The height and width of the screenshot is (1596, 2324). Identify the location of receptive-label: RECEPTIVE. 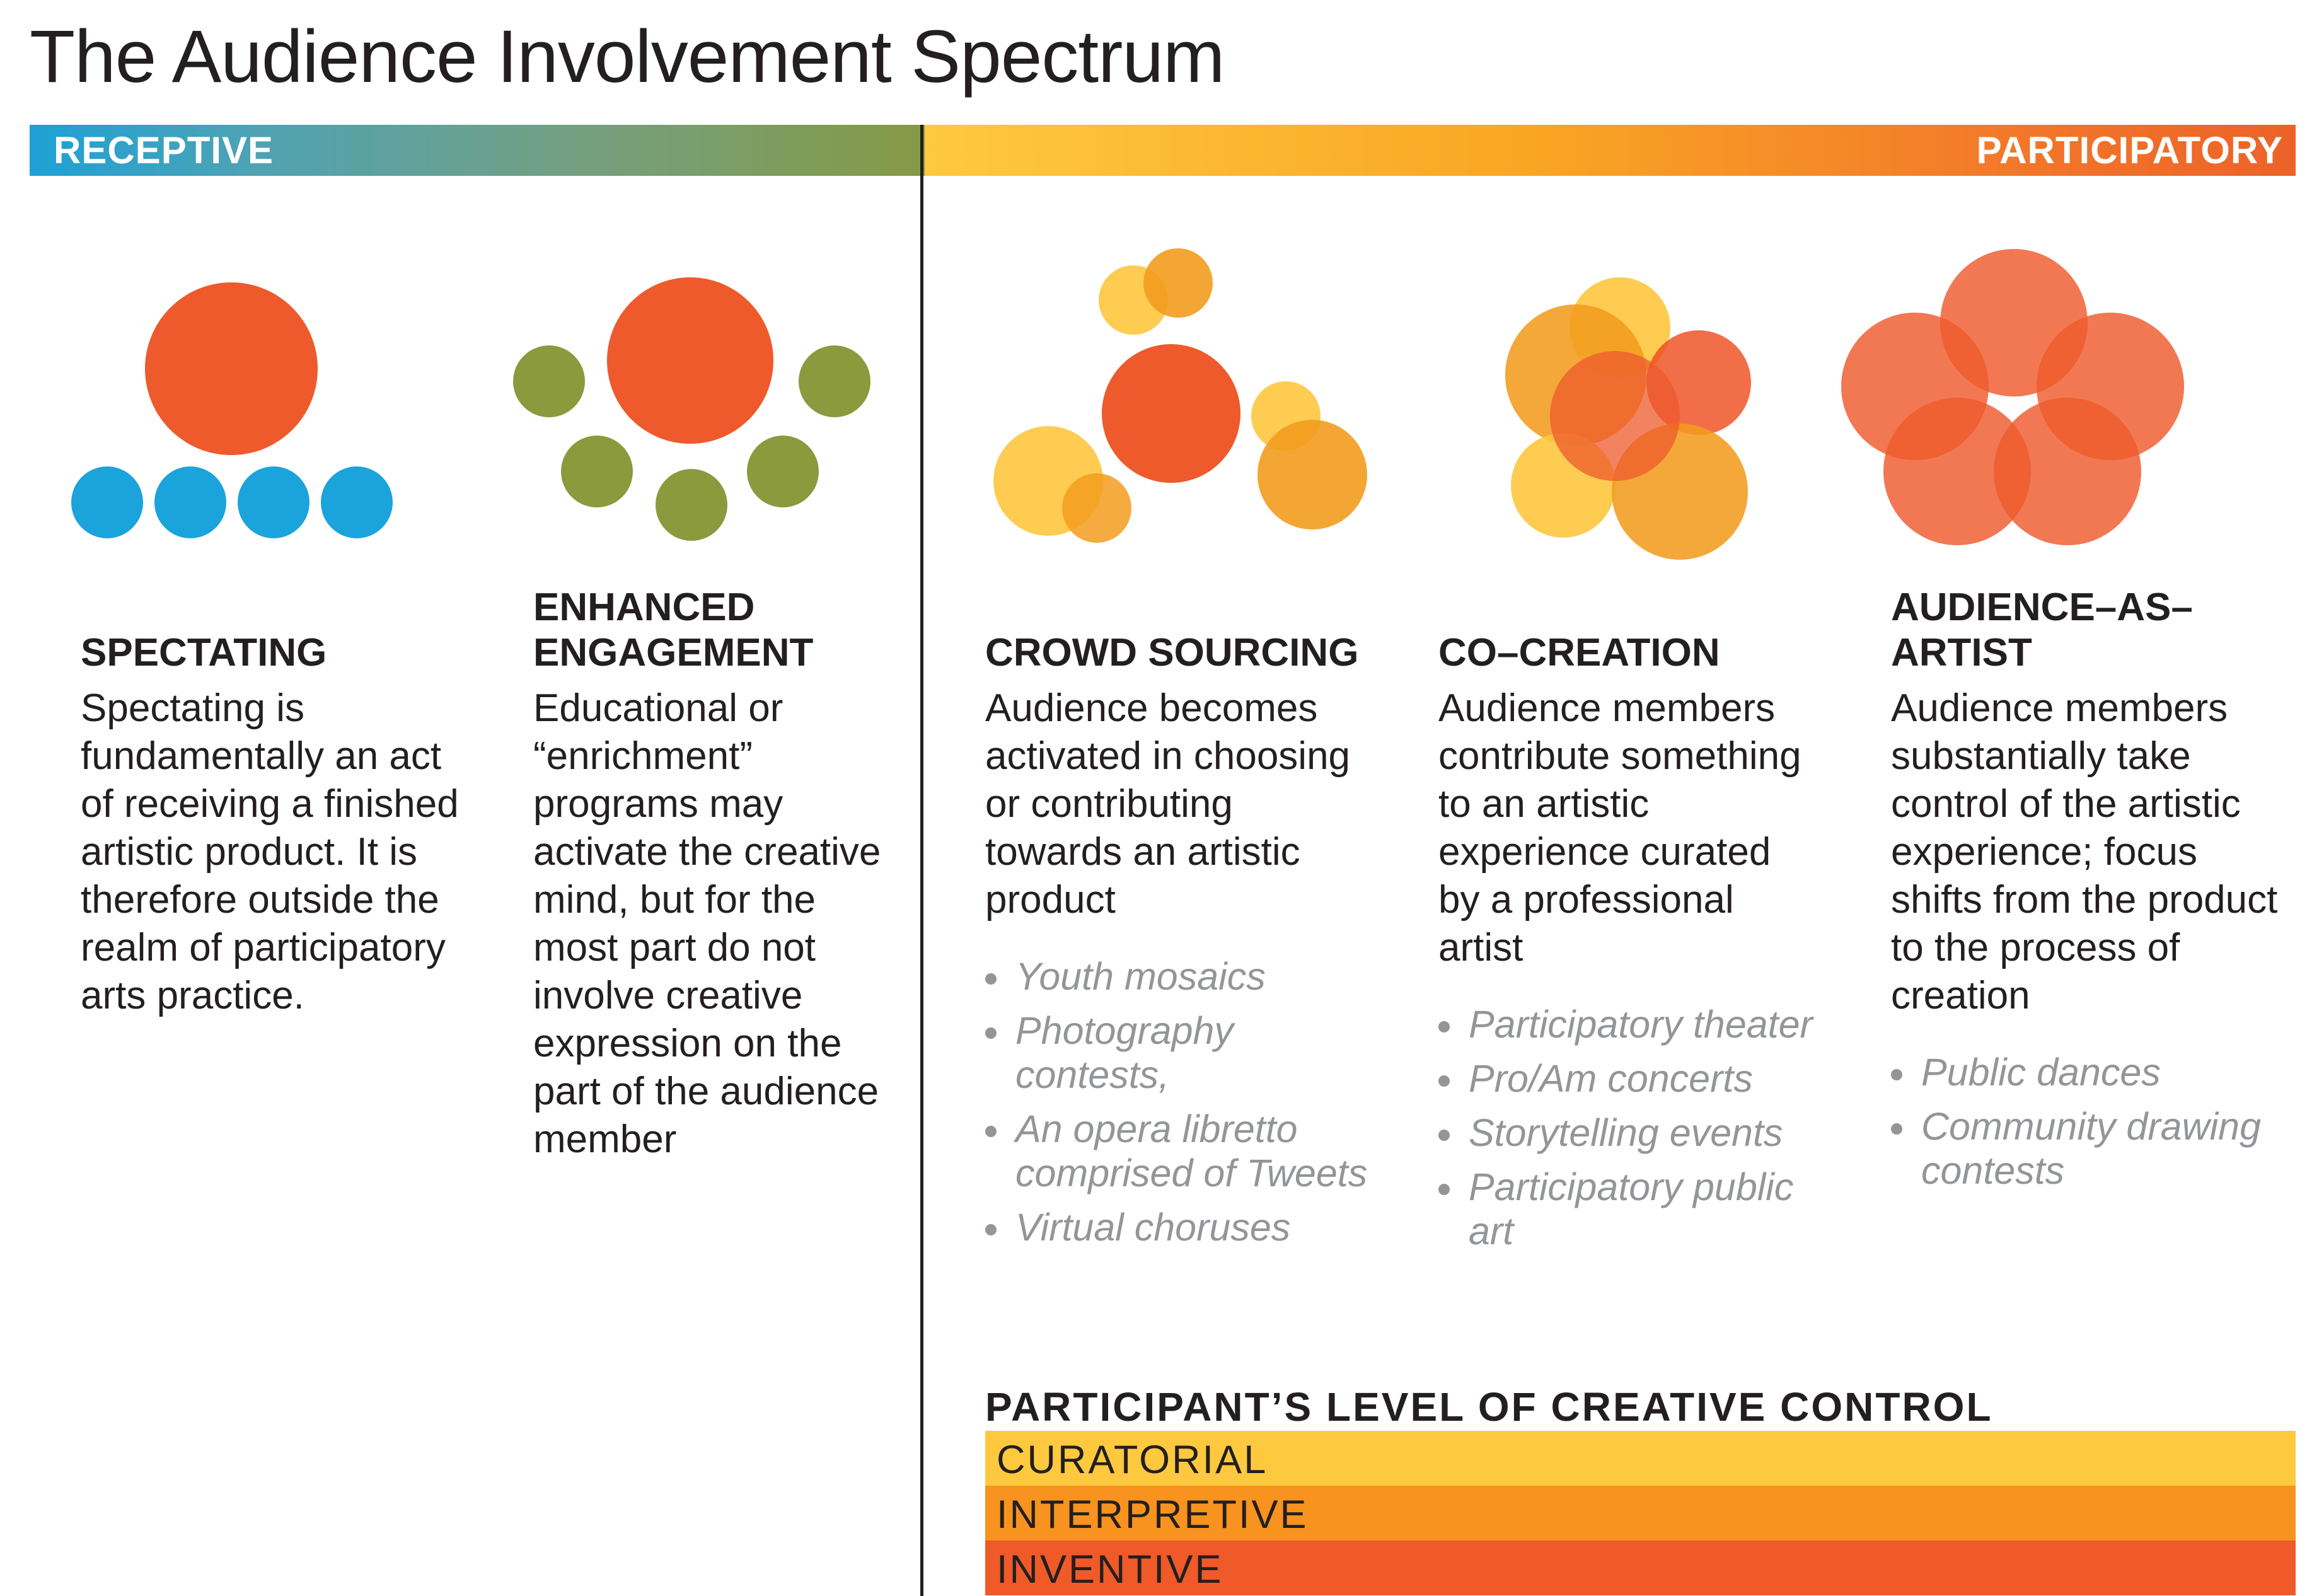
(164, 150).